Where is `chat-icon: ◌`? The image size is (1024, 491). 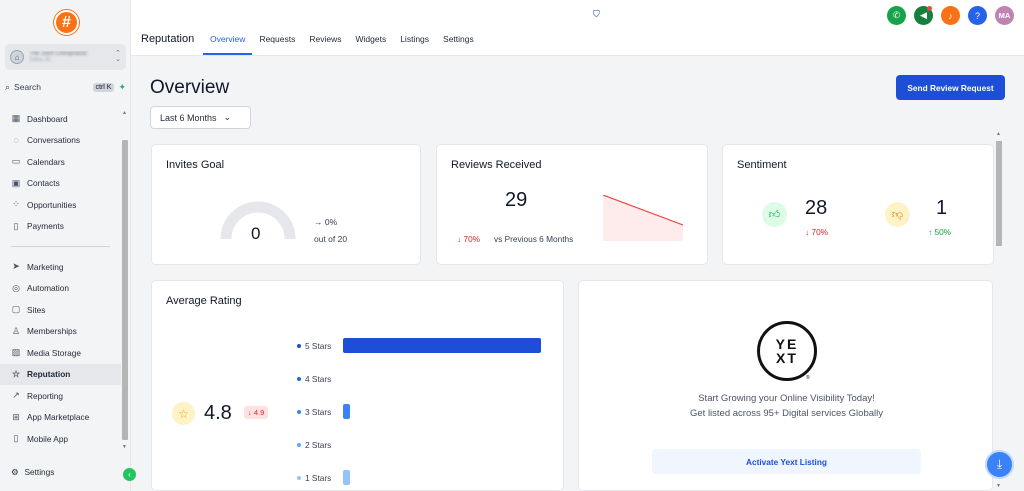 chat-icon: ◌ is located at coordinates (16, 140).